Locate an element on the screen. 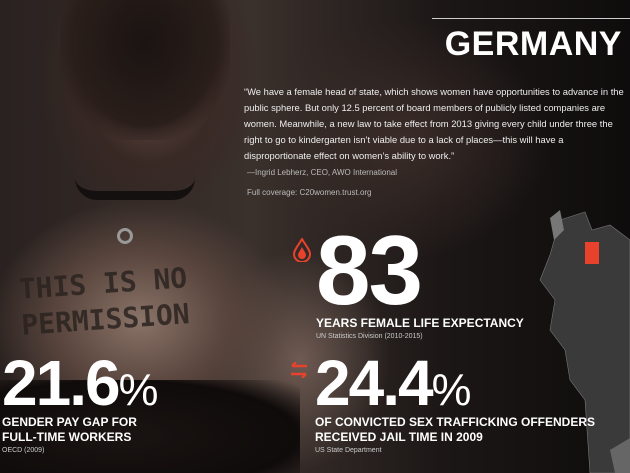  germany-highlight is located at coordinates (592, 253).